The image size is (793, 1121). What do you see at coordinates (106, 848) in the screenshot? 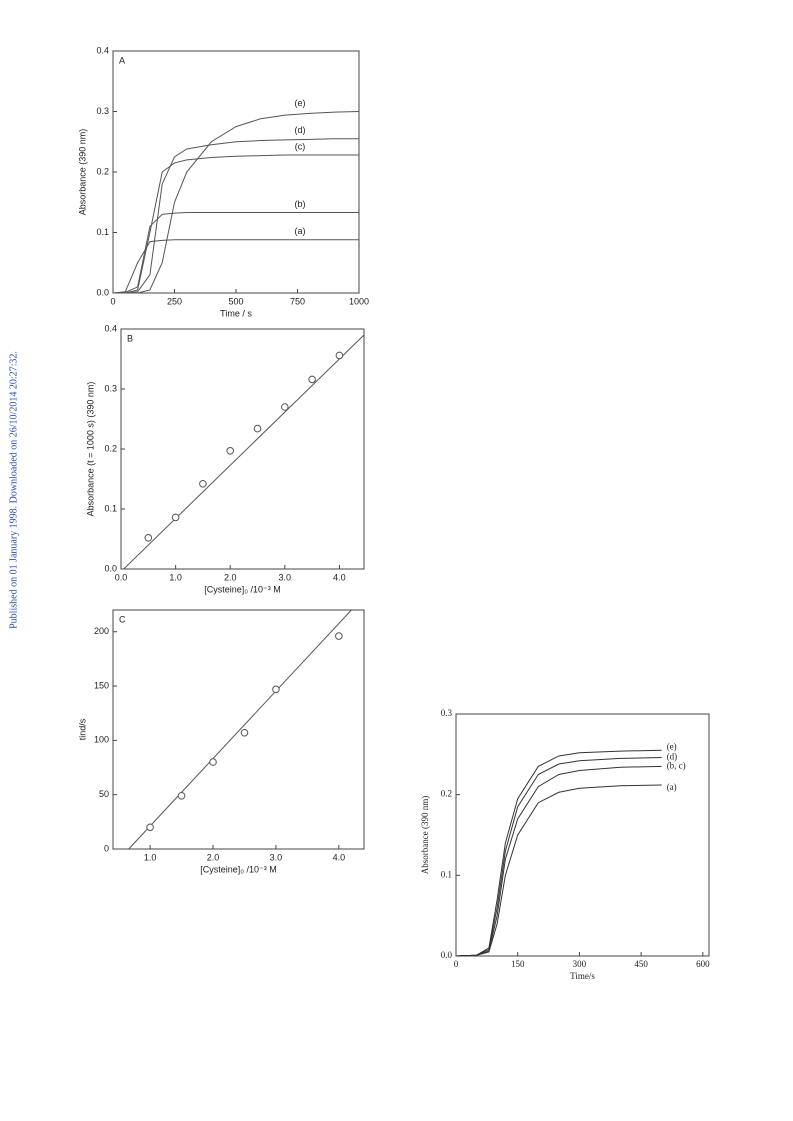
I see `y-tick-label: 0` at bounding box center [106, 848].